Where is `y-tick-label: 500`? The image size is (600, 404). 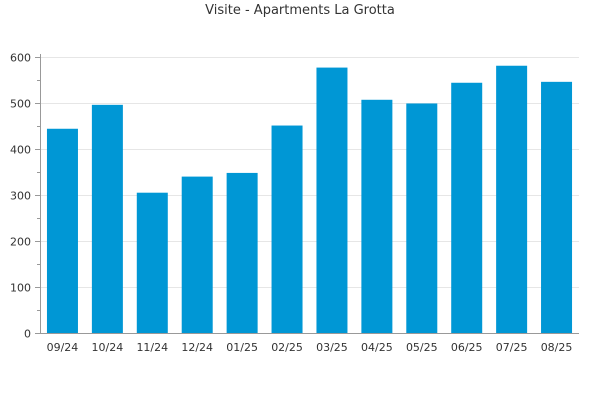 y-tick-label: 500 is located at coordinates (20, 104).